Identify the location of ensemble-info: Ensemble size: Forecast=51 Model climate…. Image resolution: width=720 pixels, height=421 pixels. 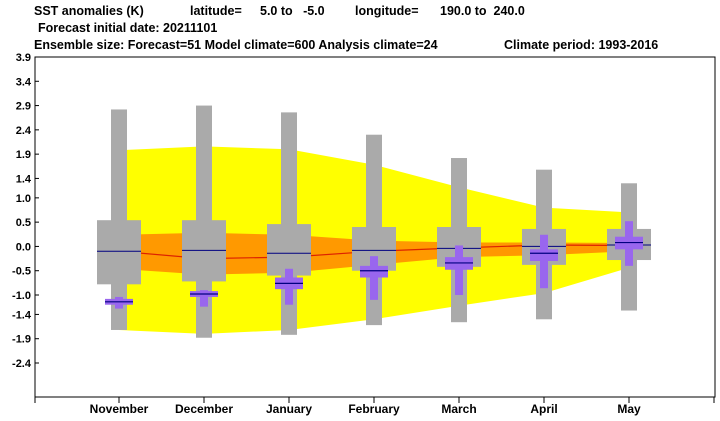
(236, 45).